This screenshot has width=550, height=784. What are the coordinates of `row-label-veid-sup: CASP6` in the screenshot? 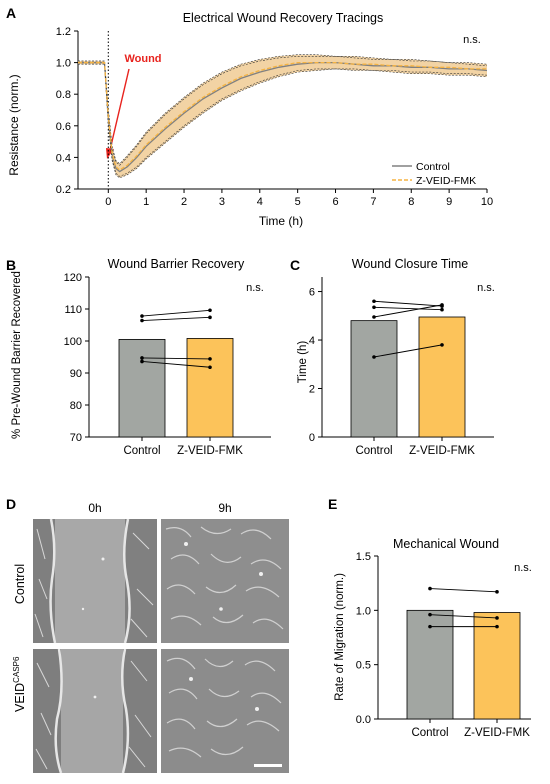 It's located at (16, 669).